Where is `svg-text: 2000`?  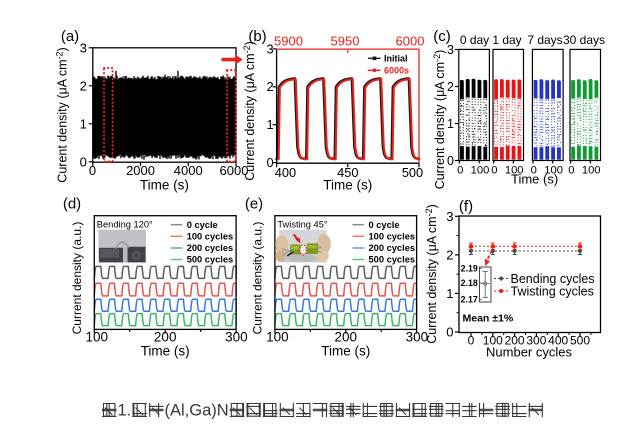 svg-text: 2000 is located at coordinates (140, 170).